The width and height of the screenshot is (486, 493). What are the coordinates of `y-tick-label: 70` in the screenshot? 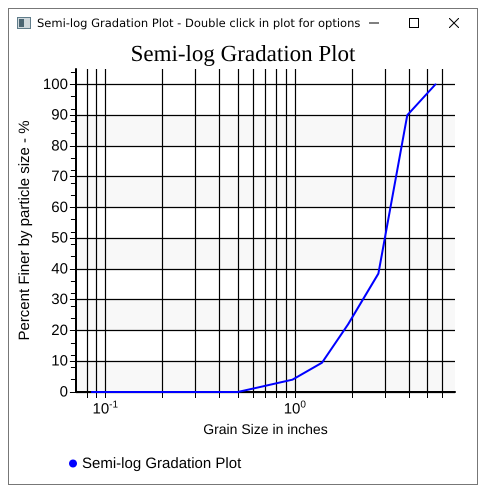 It's located at (59, 177).